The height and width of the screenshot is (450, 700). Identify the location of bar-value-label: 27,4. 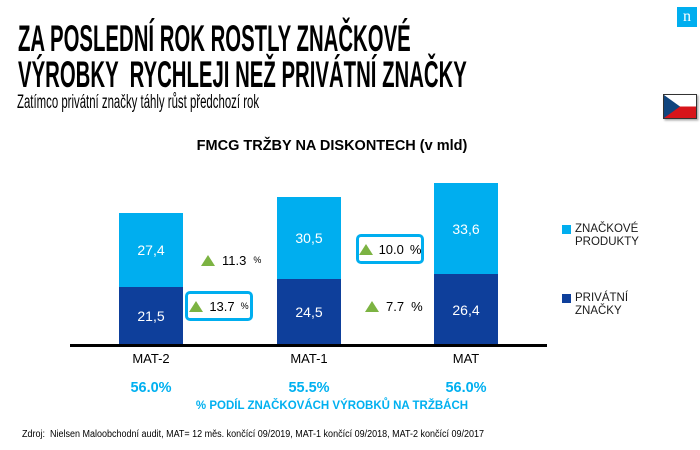
(151, 250).